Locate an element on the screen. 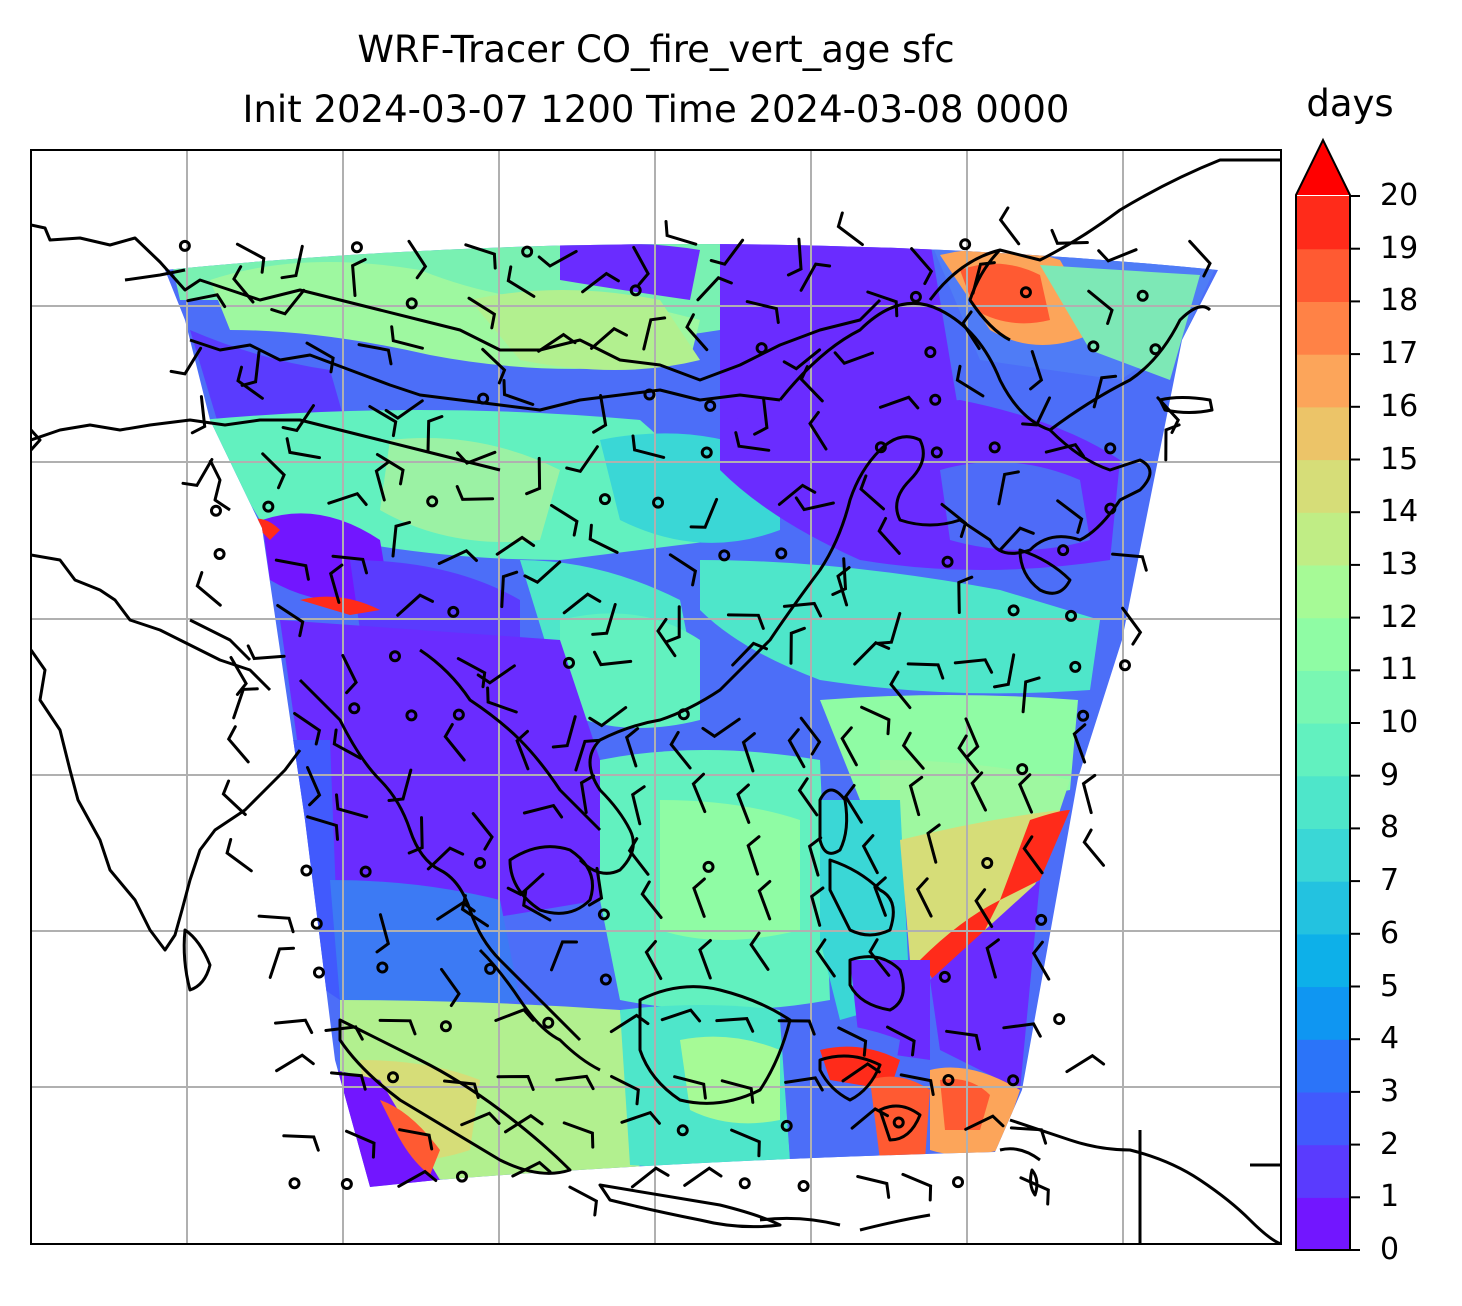 The image size is (1462, 1306). colorbar-tick-label: 2 is located at coordinates (1390, 1144).